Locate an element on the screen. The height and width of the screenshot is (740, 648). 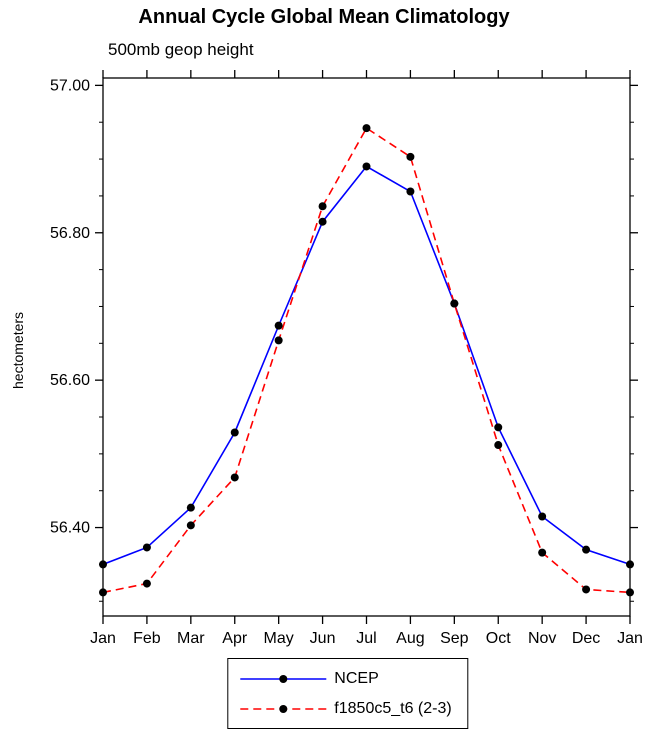
y-tick-label: 56.60 is located at coordinates (70, 380).